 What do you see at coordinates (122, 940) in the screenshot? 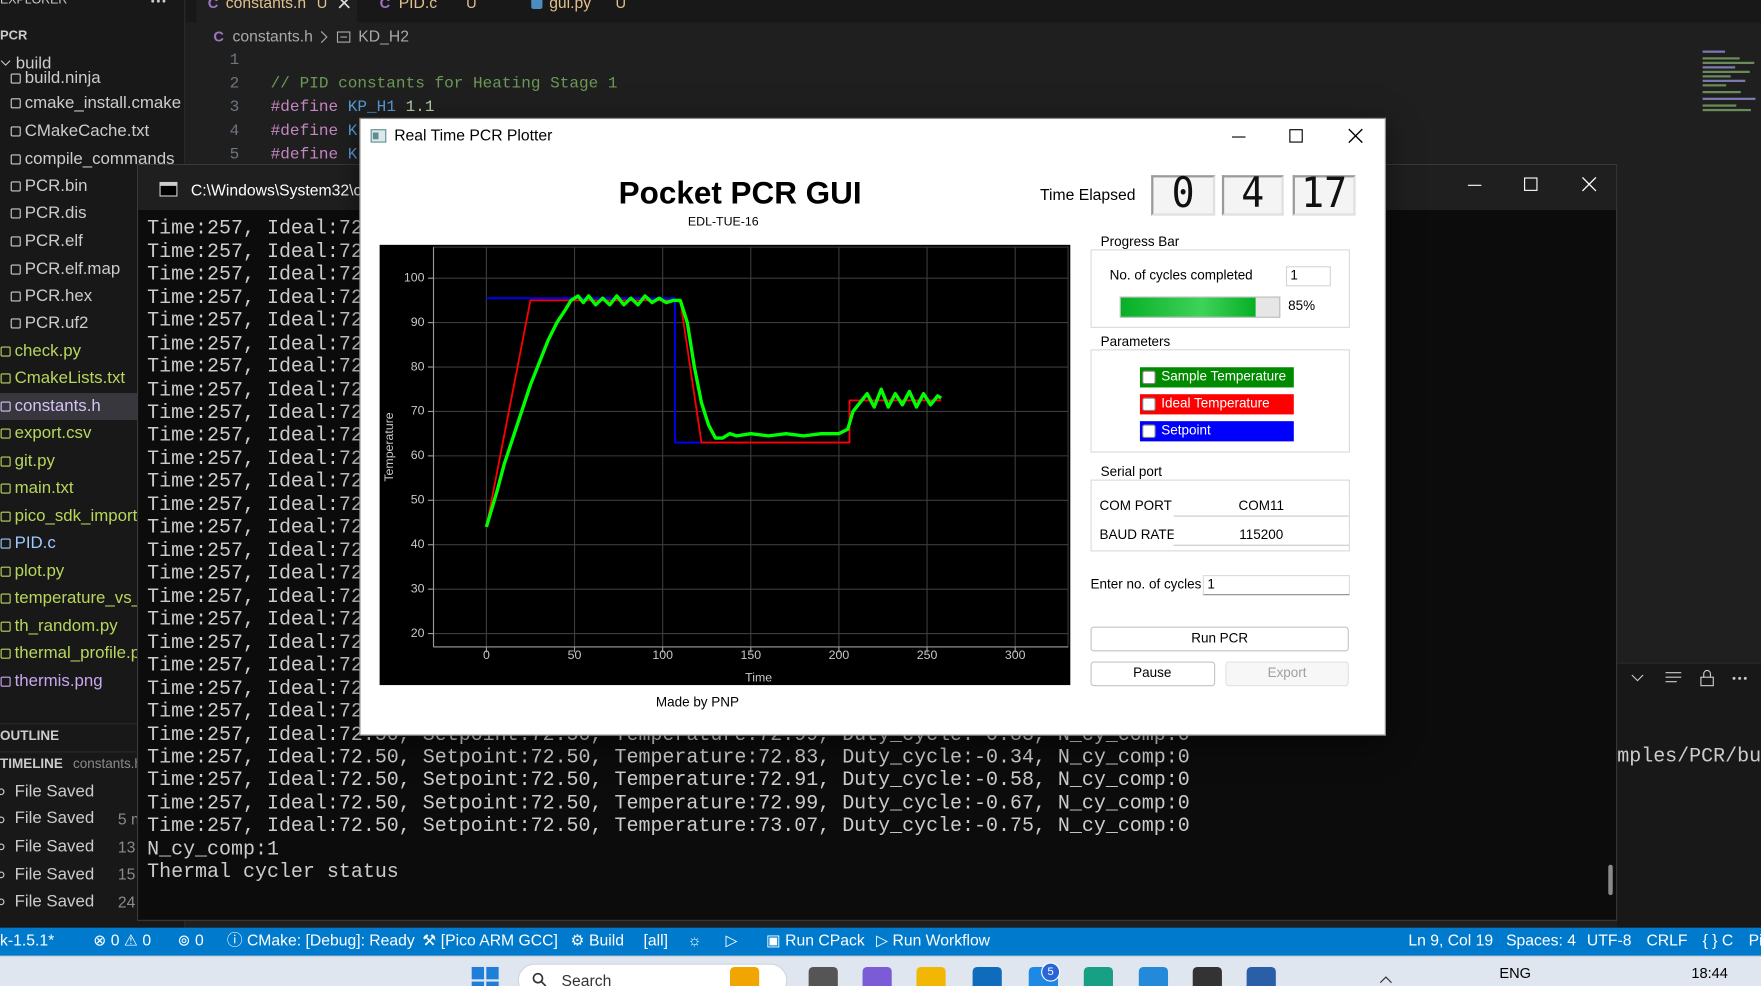
I see `status-item: ⊗ 0 ⚠ 0` at bounding box center [122, 940].